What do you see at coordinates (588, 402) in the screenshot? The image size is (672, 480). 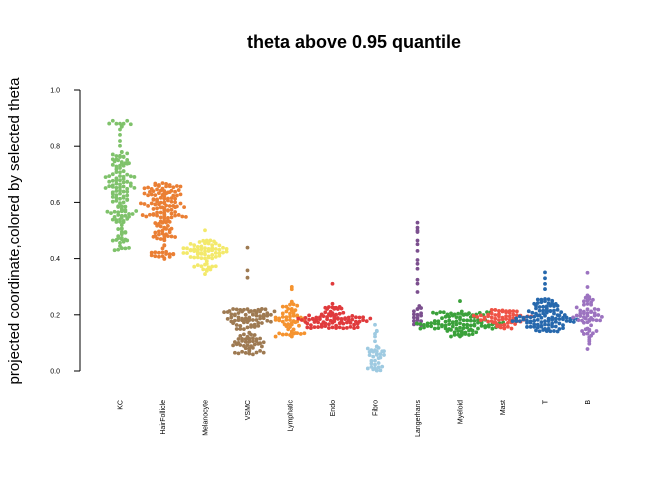 I see `x-category-label: B` at bounding box center [588, 402].